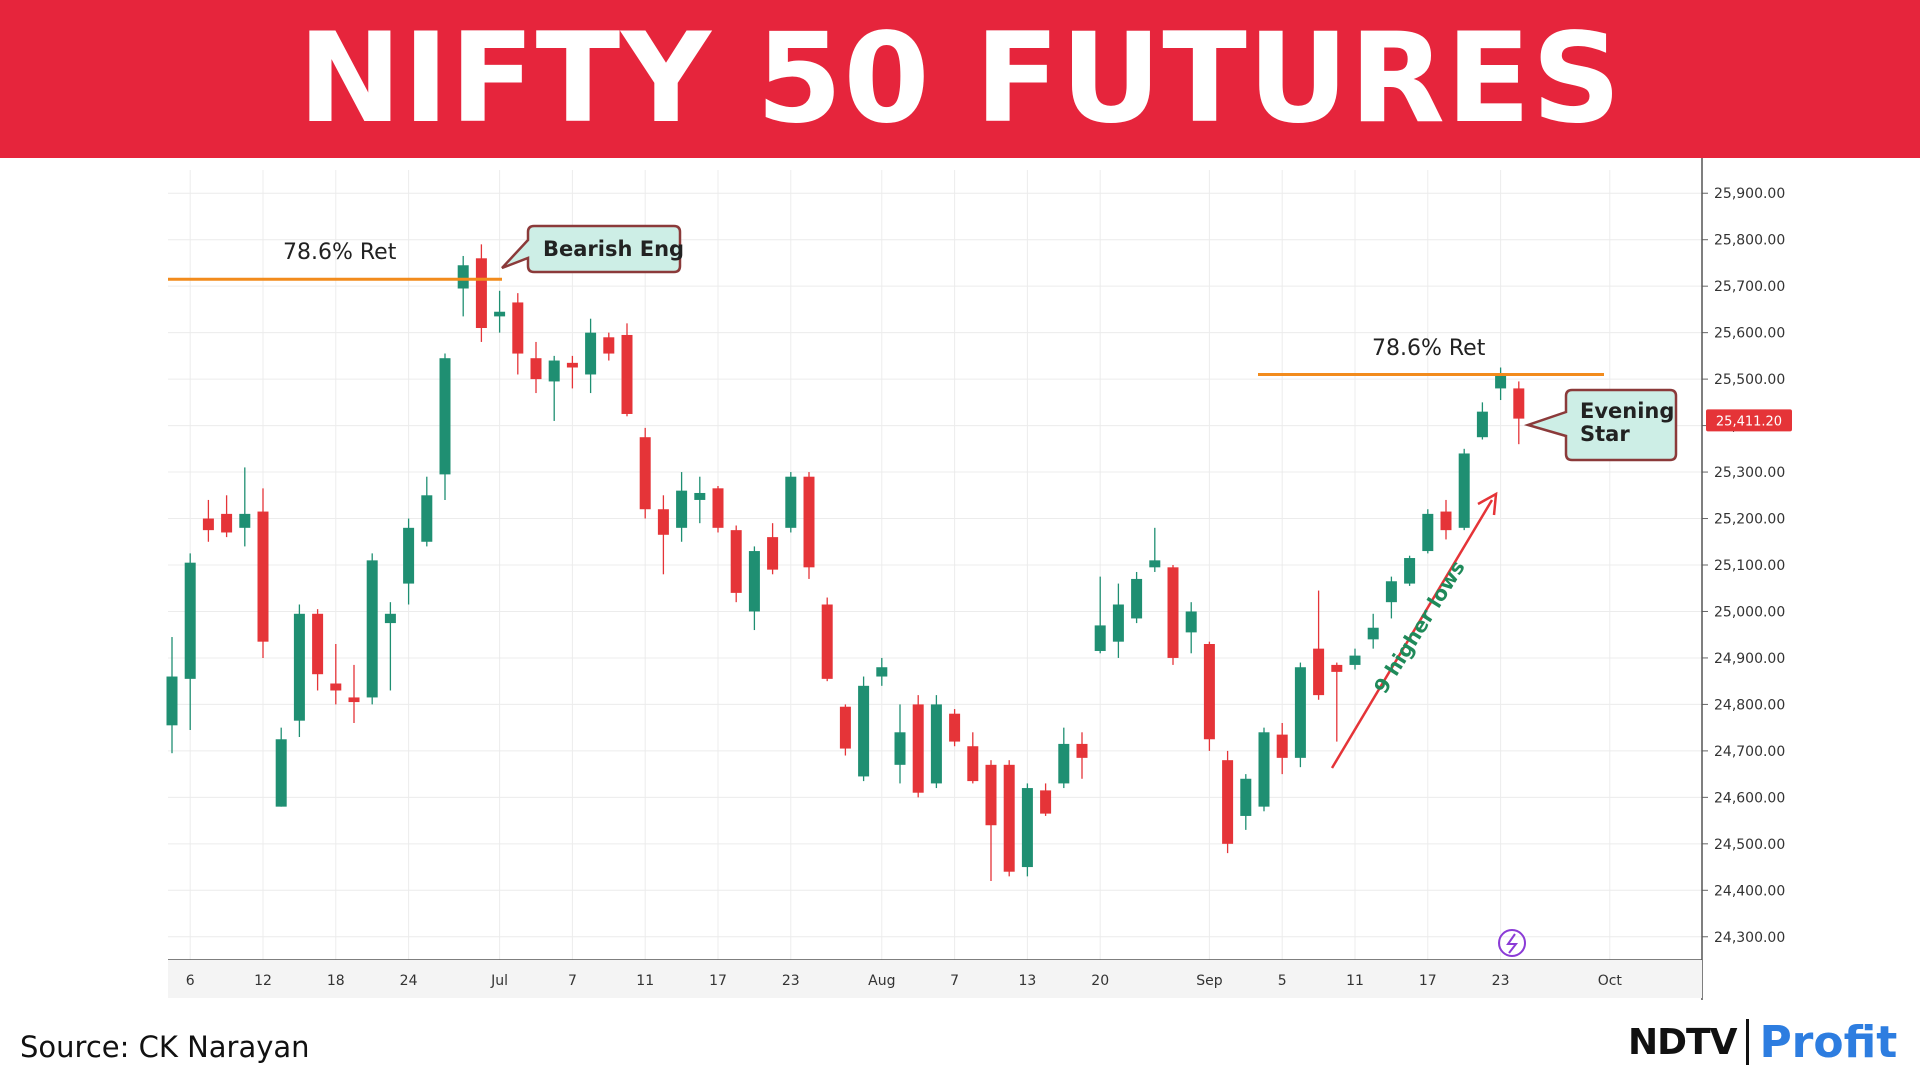 Image resolution: width=1920 pixels, height=1080 pixels. Describe the element at coordinates (1749, 752) in the screenshot. I see `y-tick-label: 24,700.00` at that location.